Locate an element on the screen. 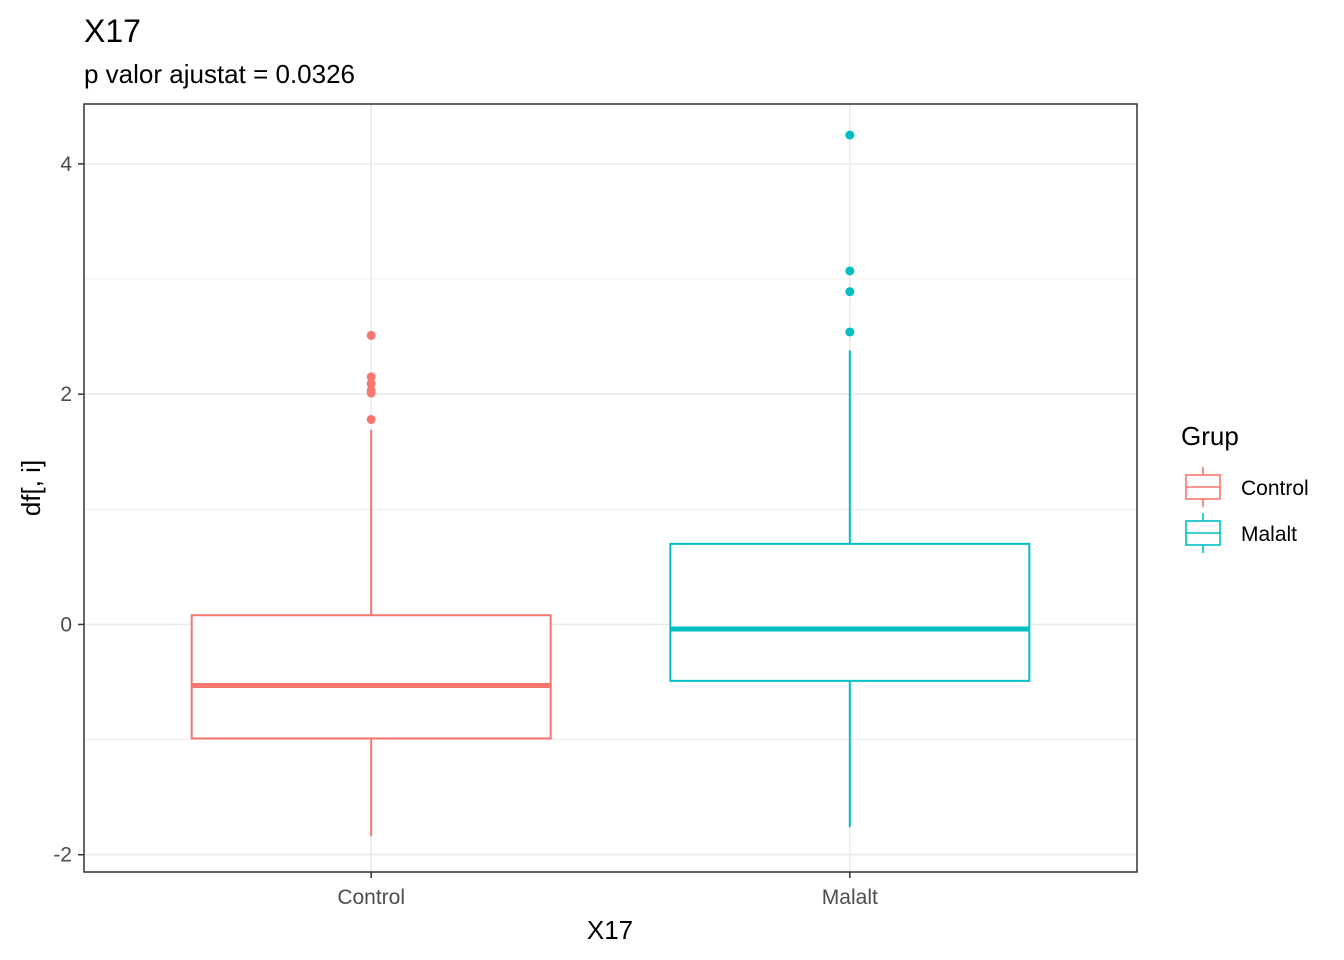 Image resolution: width=1344 pixels, height=960 pixels. y-tick-label: 0 is located at coordinates (66, 624).